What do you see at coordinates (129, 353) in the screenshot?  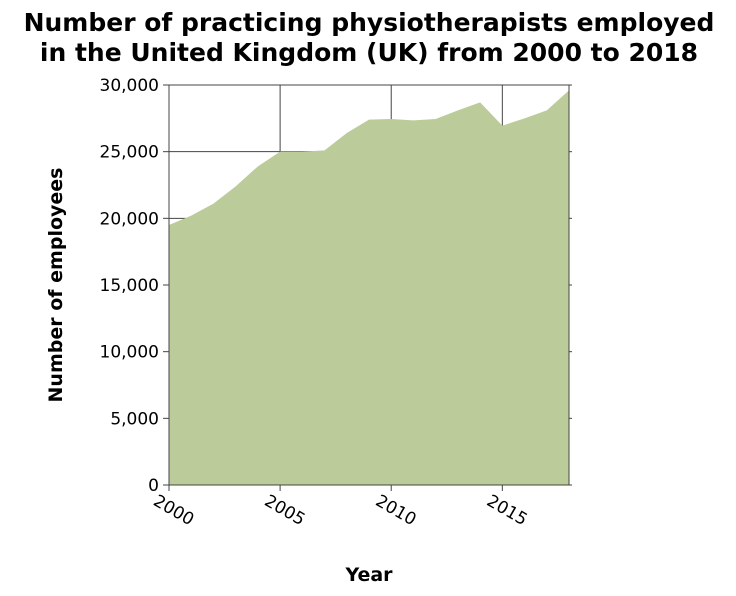 I see `y-tick-label: 10,000` at bounding box center [129, 353].